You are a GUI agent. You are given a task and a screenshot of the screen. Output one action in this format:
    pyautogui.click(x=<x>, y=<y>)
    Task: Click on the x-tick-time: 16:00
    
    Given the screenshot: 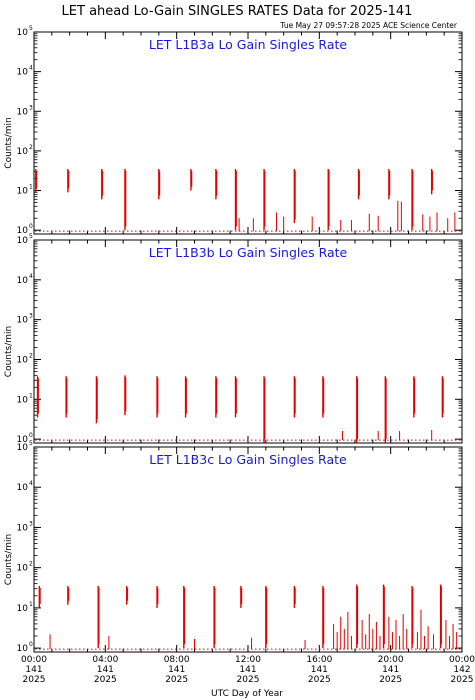 What is the action you would take?
    pyautogui.click(x=319, y=660)
    